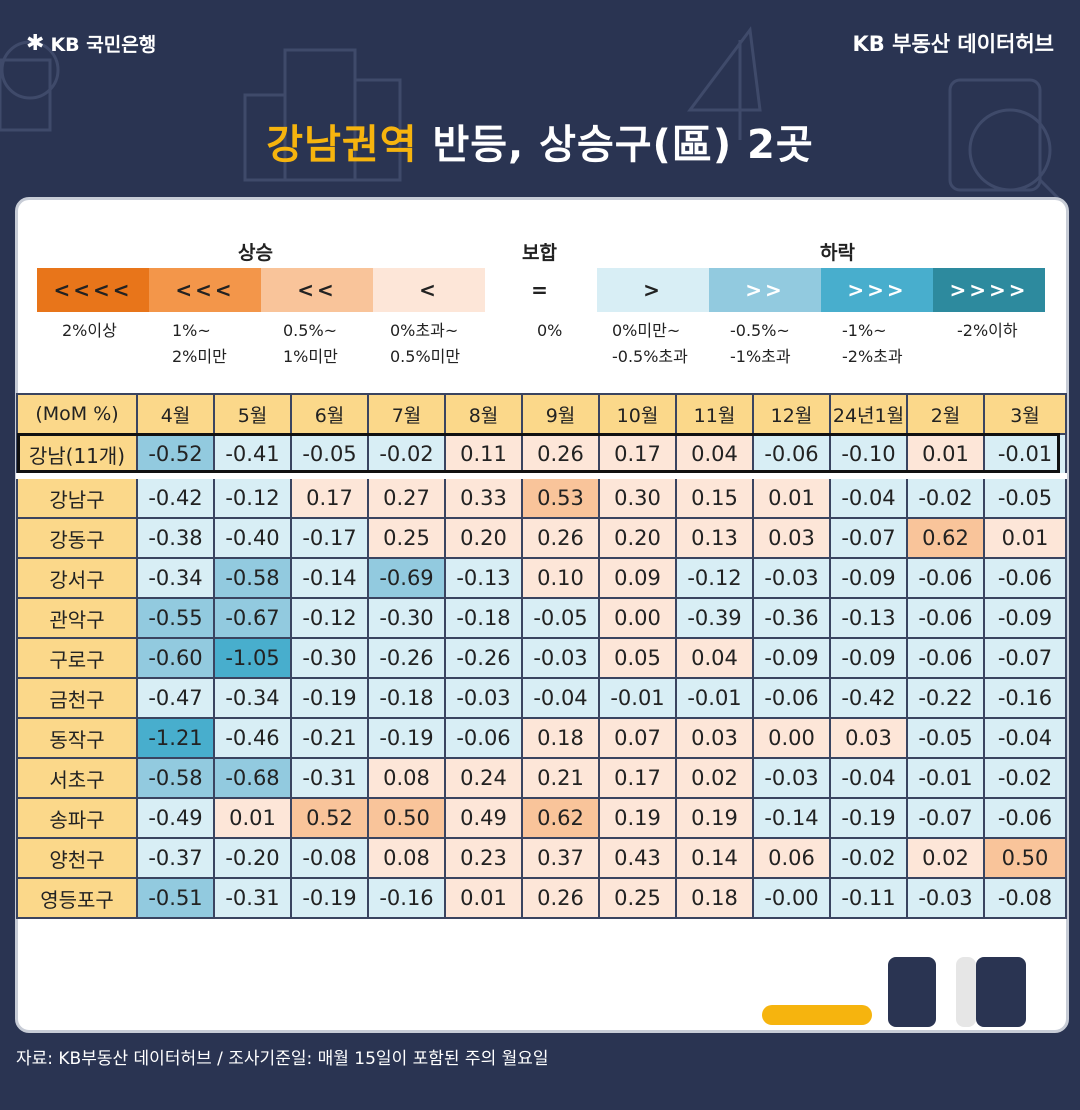 This screenshot has height=1110, width=1080. What do you see at coordinates (483, 818) in the screenshot?
I see `table-cell: 0.49` at bounding box center [483, 818].